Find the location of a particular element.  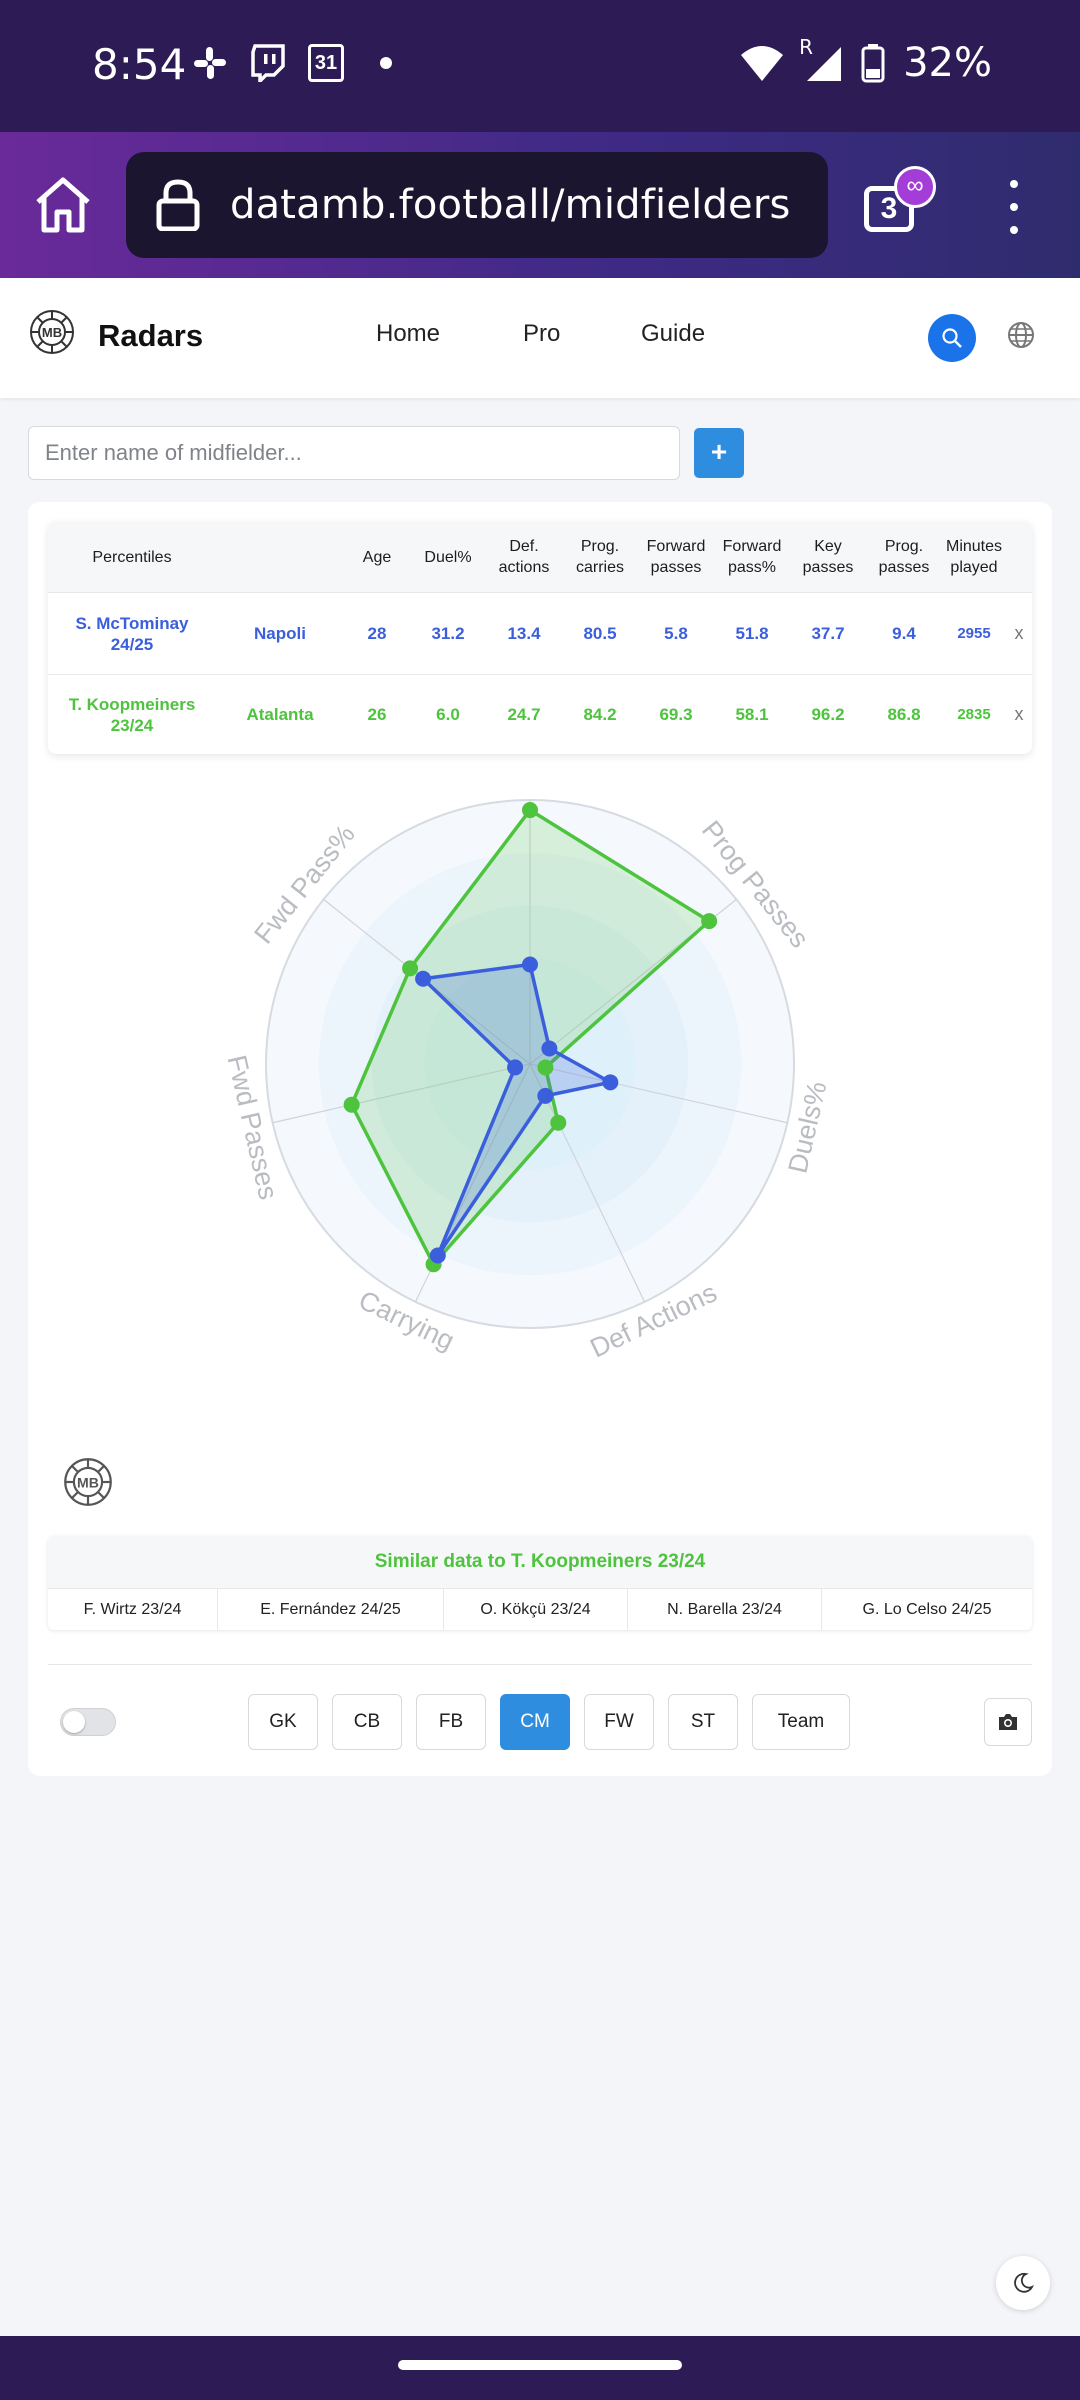

fwd-pass-pct-value: 58.1 is located at coordinates (752, 714).